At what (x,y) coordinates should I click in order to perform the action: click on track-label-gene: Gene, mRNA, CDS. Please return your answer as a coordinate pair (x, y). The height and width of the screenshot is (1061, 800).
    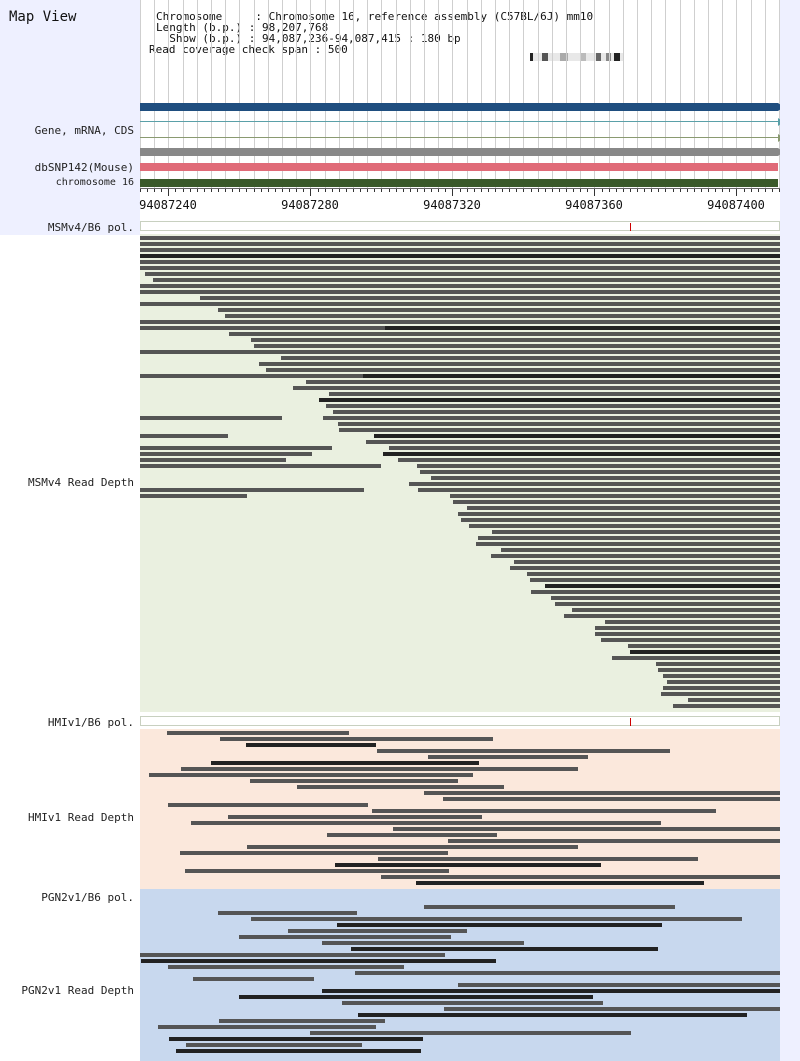
    Looking at the image, I should click on (84, 130).